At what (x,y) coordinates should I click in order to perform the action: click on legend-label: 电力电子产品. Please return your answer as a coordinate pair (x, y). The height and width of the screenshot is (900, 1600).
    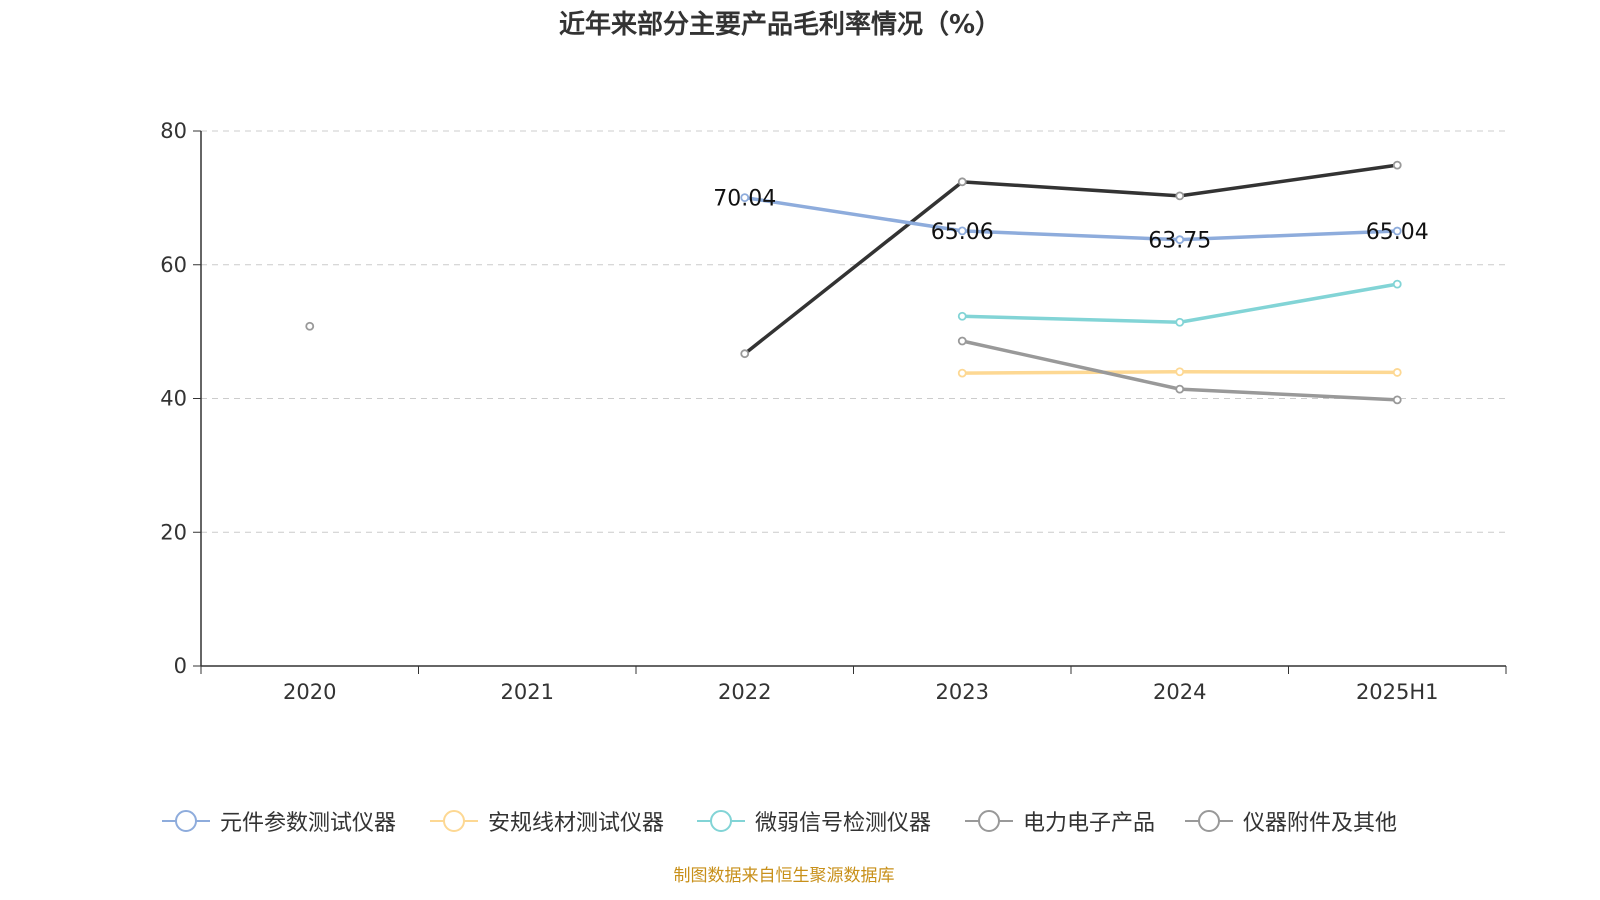
    Looking at the image, I should click on (1089, 823).